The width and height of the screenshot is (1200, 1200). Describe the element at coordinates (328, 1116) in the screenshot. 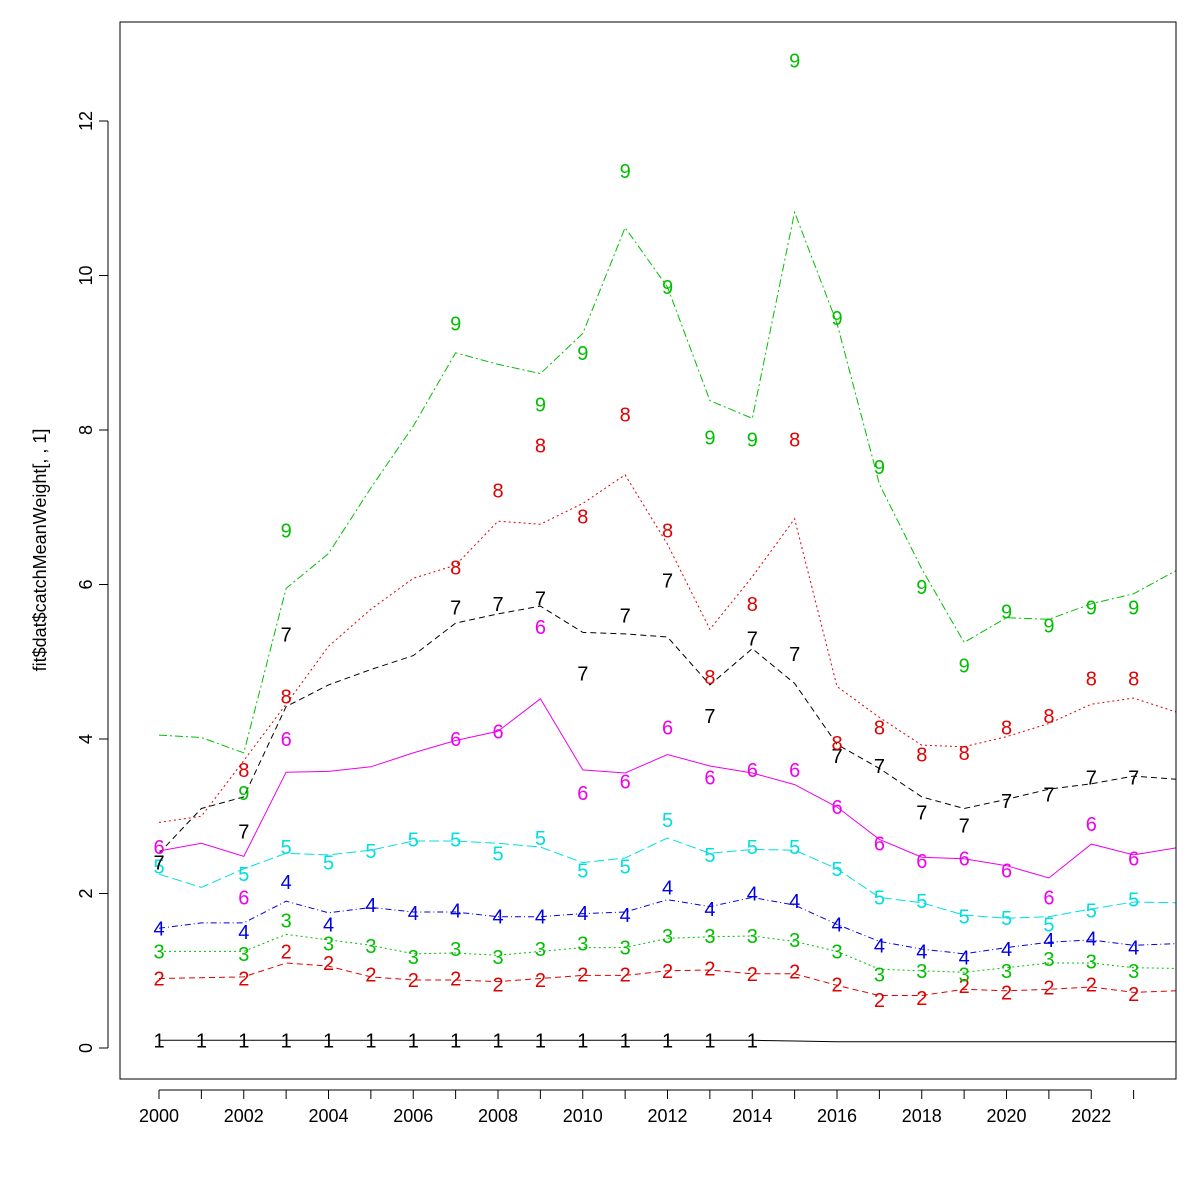

I see `x-tick-label: 2004` at that location.